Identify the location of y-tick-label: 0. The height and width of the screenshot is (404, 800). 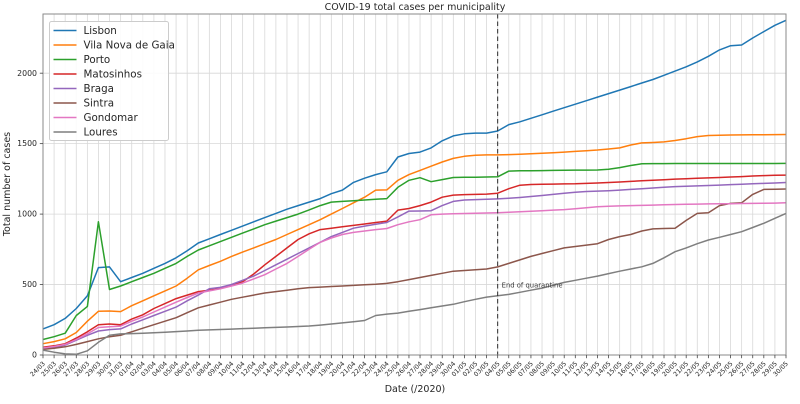
(34, 355).